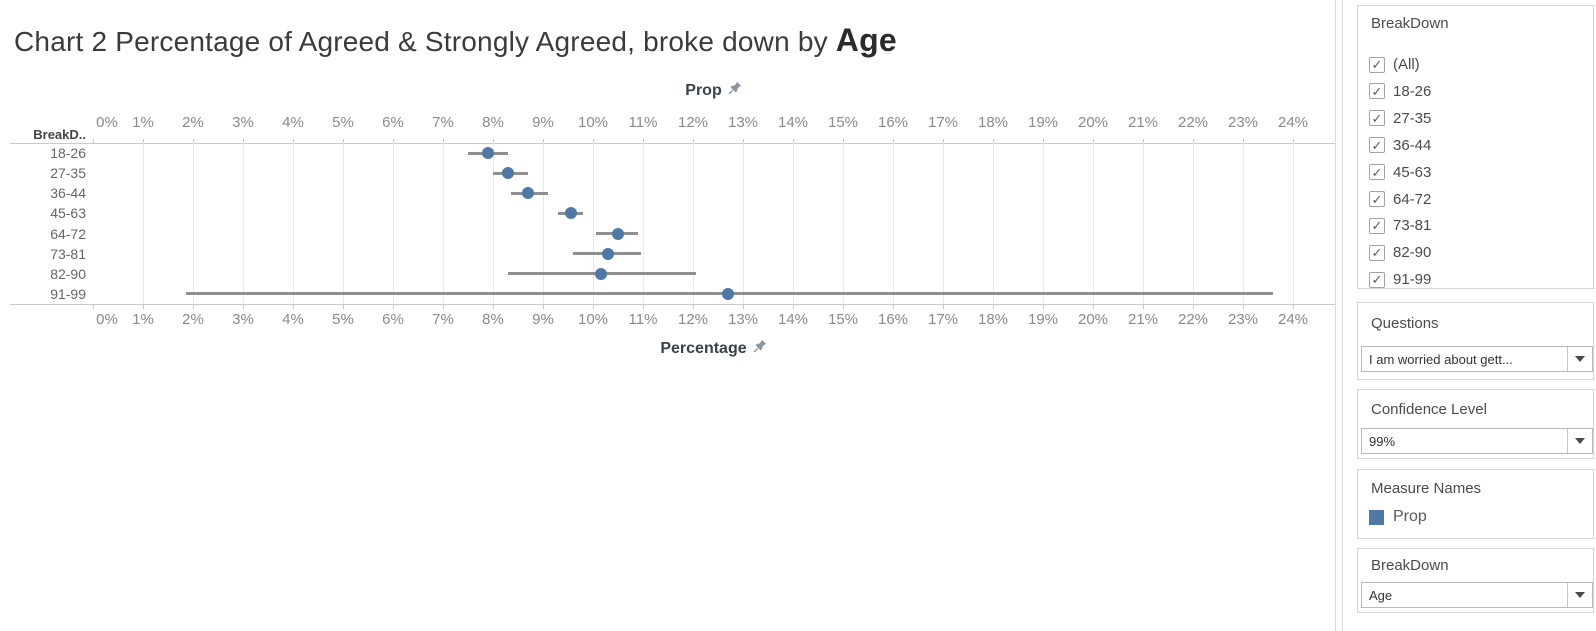 Image resolution: width=1596 pixels, height=631 pixels. Describe the element at coordinates (68, 233) in the screenshot. I see `row-label: 64-72` at that location.